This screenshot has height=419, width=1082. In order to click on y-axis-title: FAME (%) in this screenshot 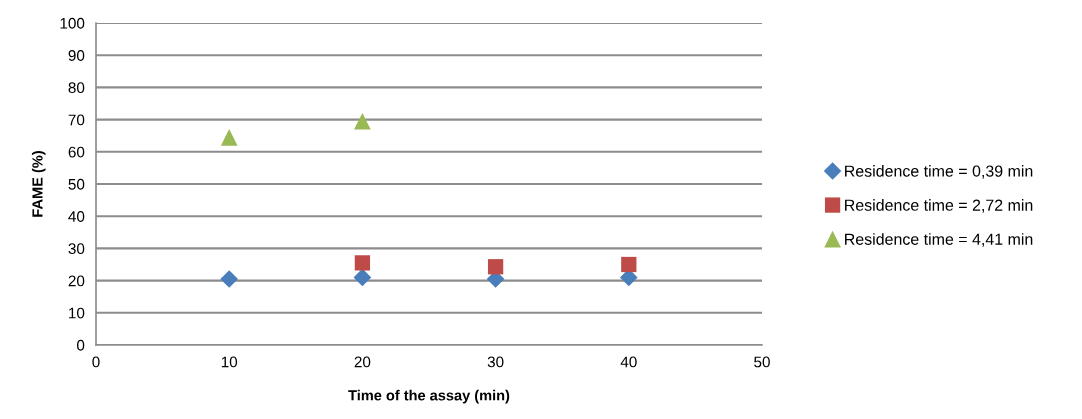, I will do `click(38, 184)`.